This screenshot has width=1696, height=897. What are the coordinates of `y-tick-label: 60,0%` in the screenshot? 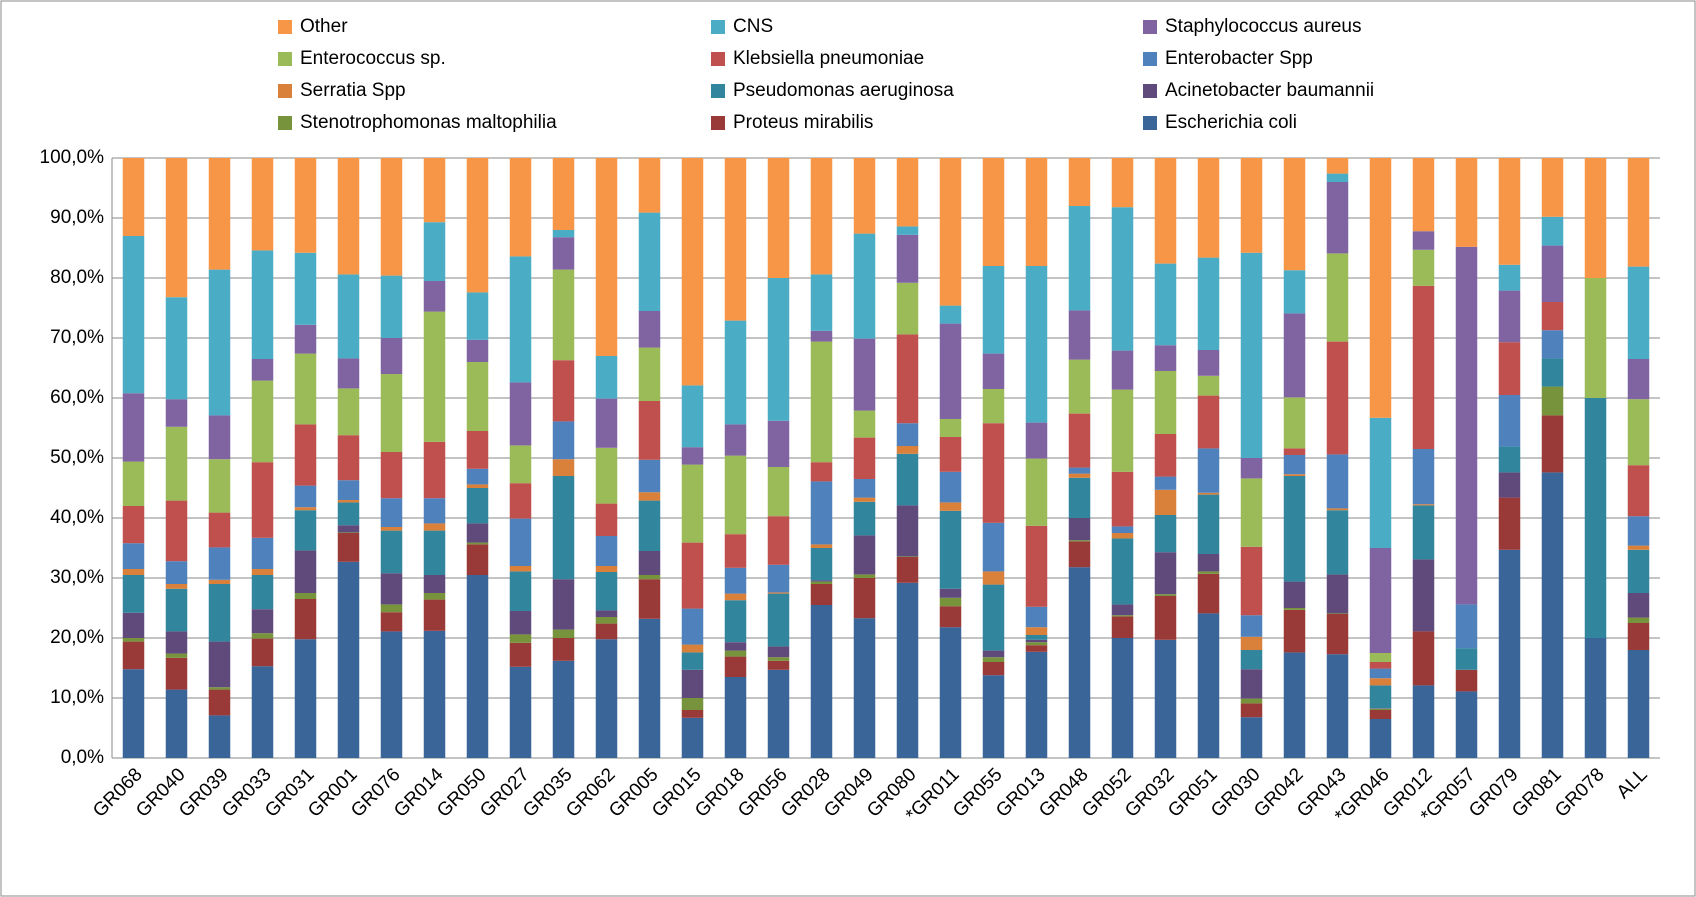 It's located at (77, 397).